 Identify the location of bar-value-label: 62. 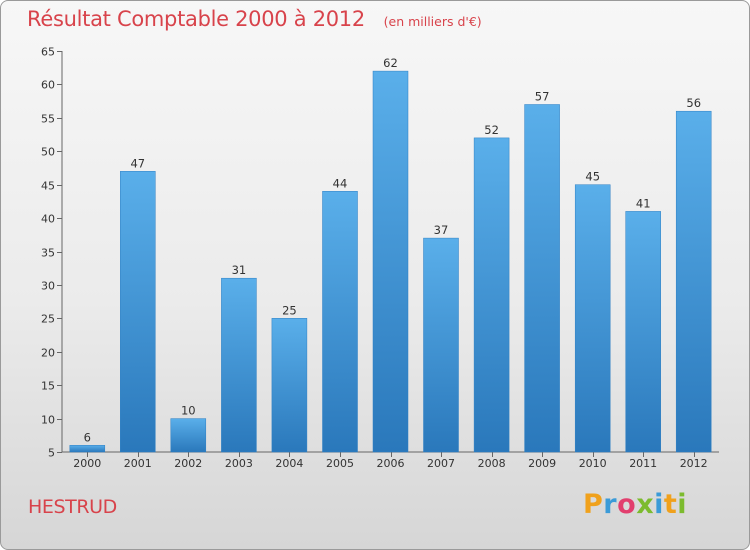
(390, 63).